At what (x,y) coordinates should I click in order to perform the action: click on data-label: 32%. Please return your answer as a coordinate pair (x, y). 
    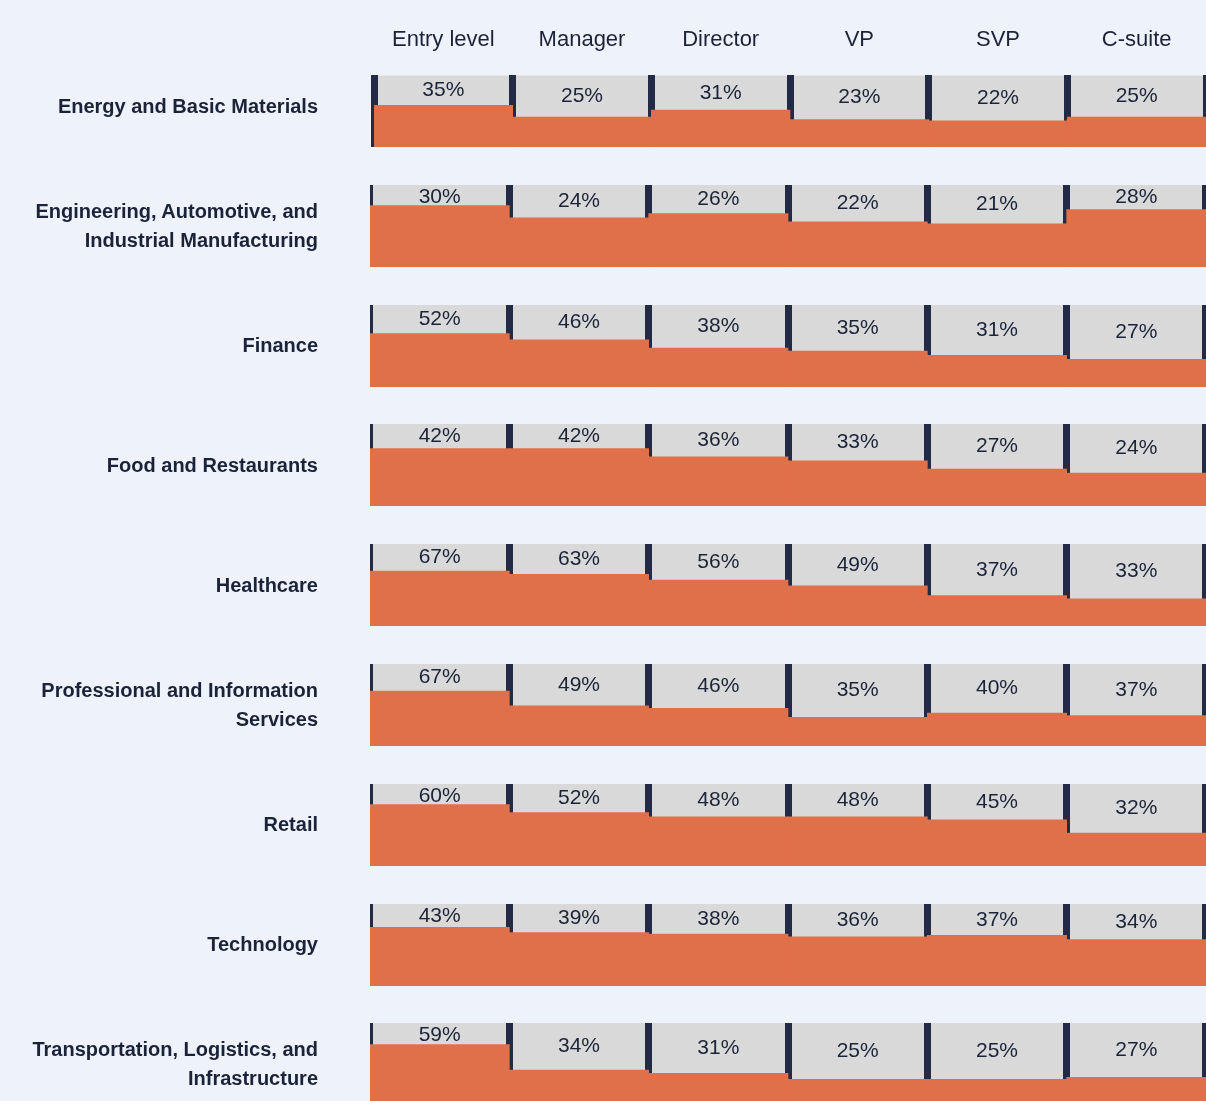
    Looking at the image, I should click on (1136, 807).